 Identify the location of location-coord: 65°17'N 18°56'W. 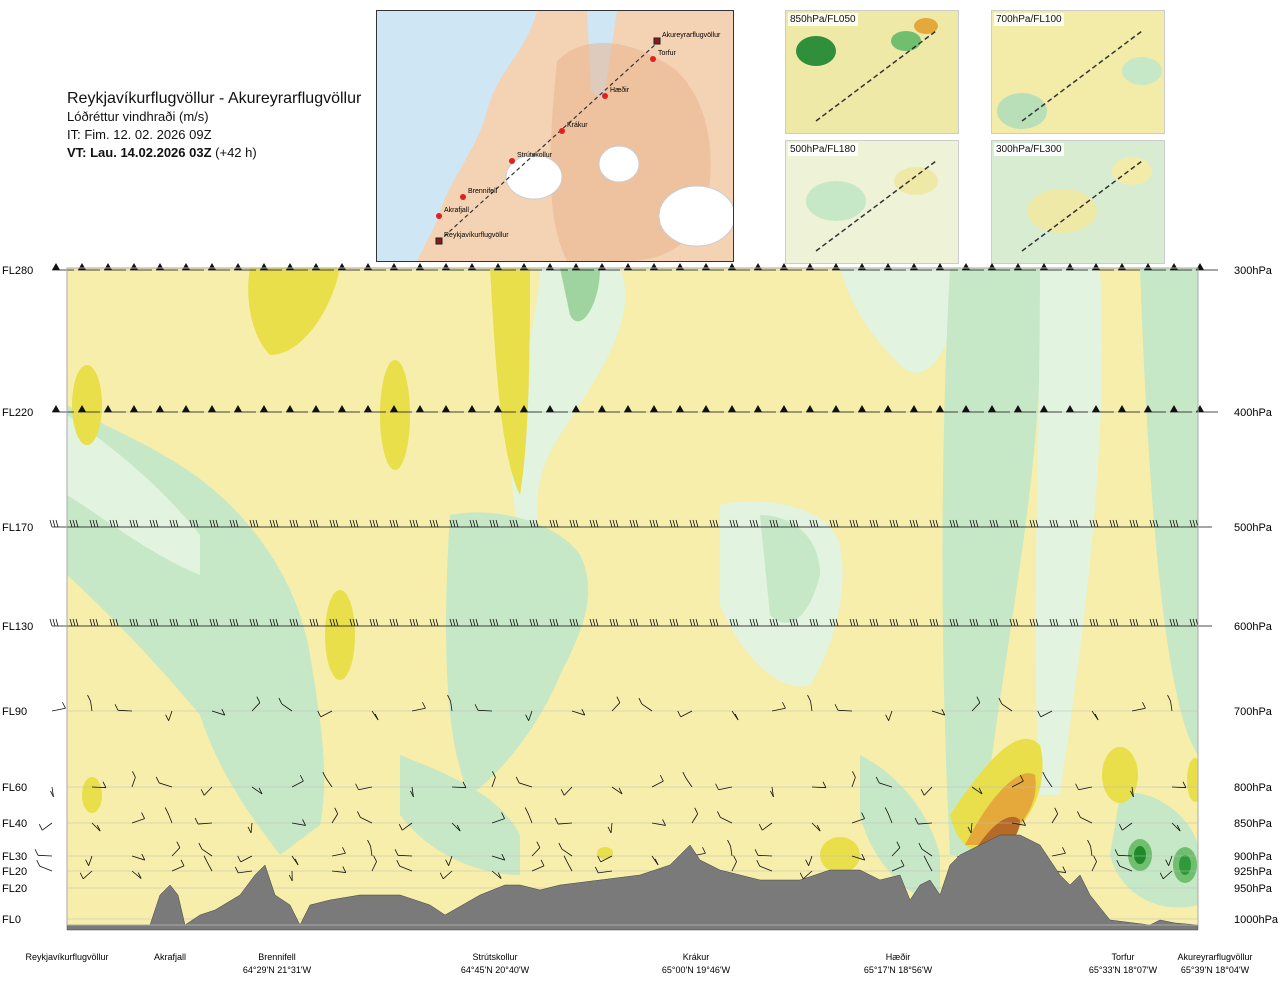
(898, 970).